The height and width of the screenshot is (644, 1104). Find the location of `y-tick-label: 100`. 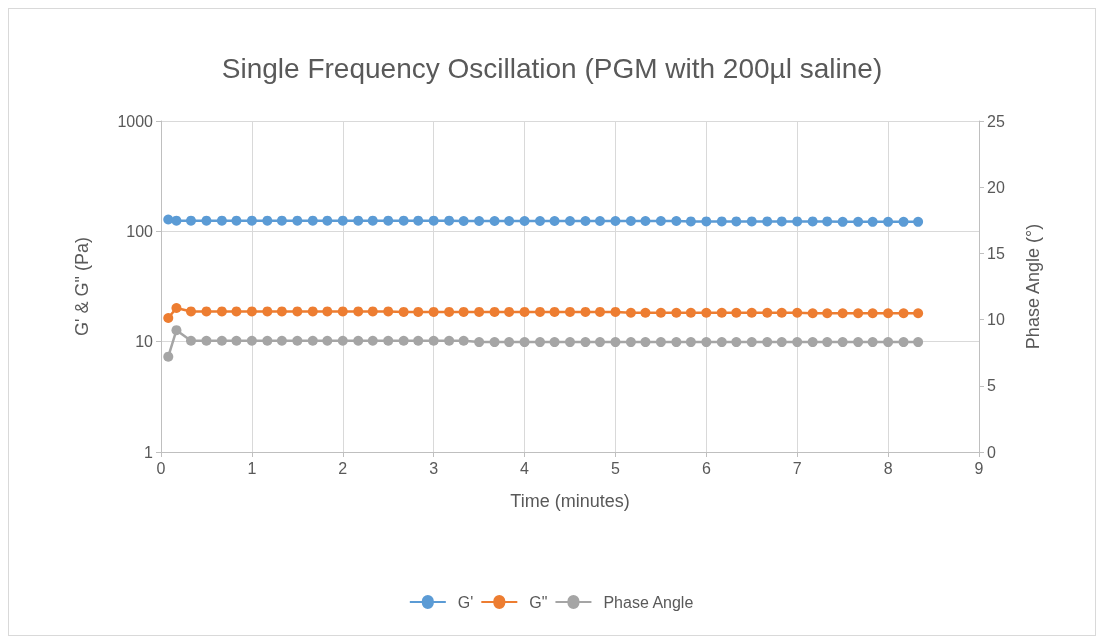

y-tick-label: 100 is located at coordinates (140, 231).